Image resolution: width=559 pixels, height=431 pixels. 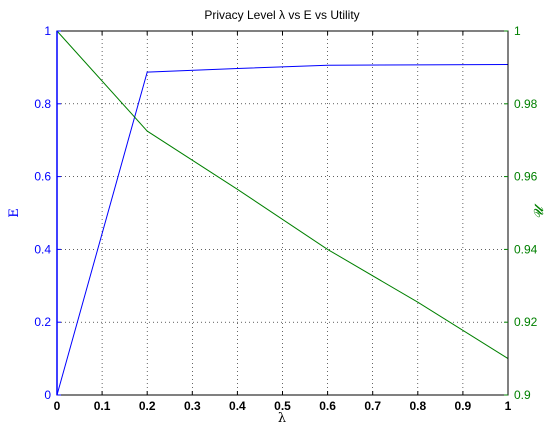 What do you see at coordinates (147, 406) in the screenshot?
I see `x-tick-label: 0.2` at bounding box center [147, 406].